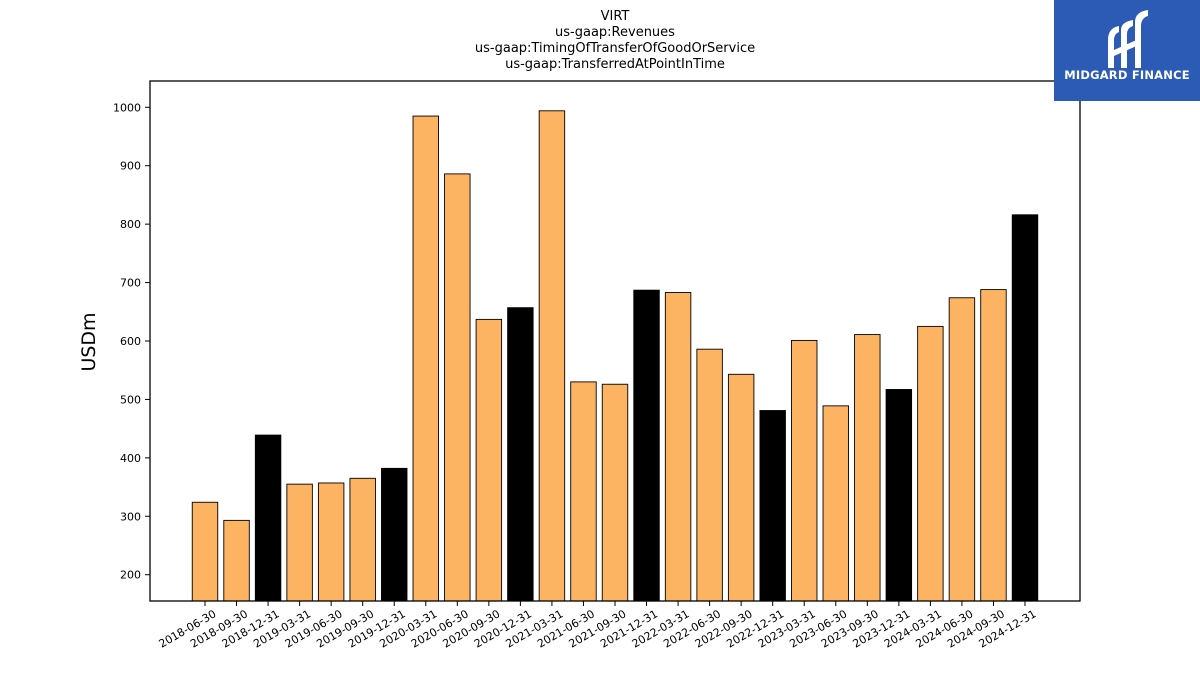  What do you see at coordinates (130, 399) in the screenshot?
I see `y-tick-label: 500` at bounding box center [130, 399].